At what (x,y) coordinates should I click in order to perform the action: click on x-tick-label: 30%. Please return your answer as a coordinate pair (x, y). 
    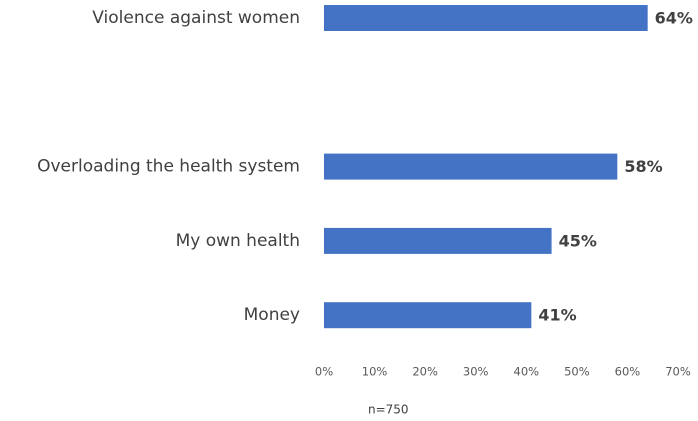
    Looking at the image, I should click on (476, 372).